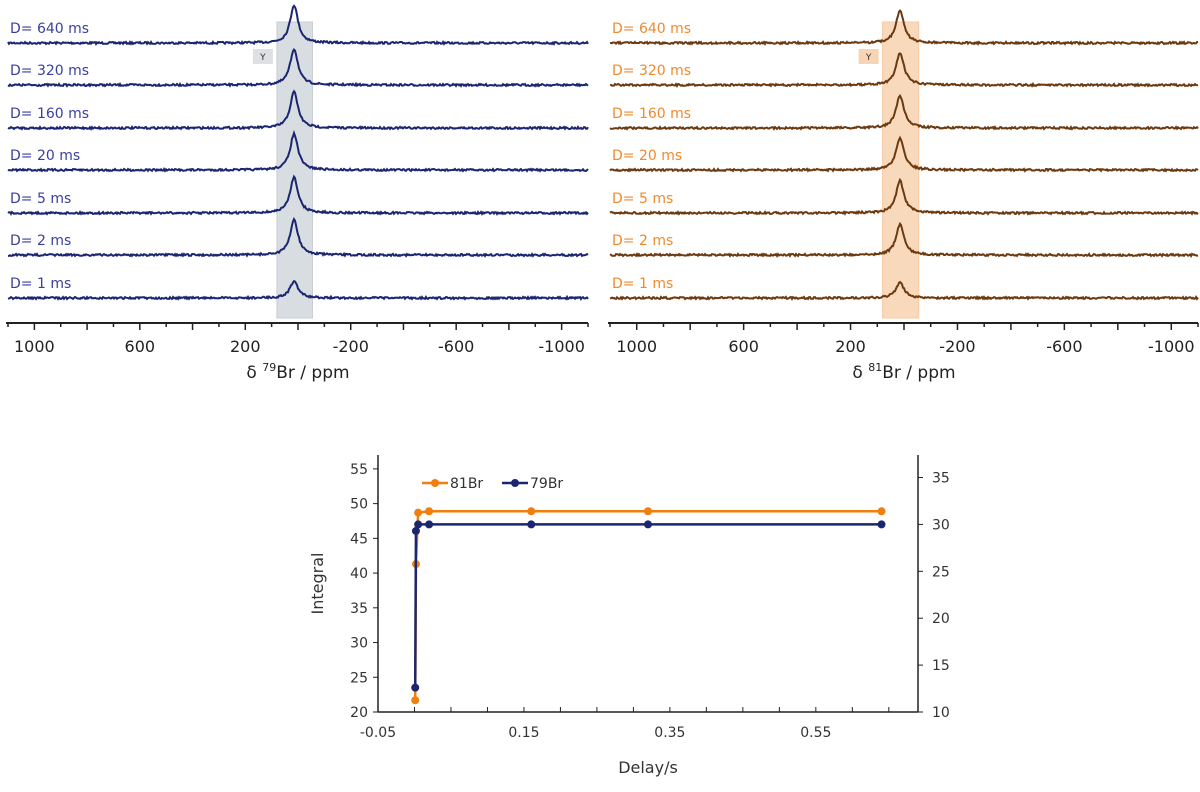 This screenshot has width=1200, height=792. I want to click on y-tick-label-left: 20, so click(359, 713).